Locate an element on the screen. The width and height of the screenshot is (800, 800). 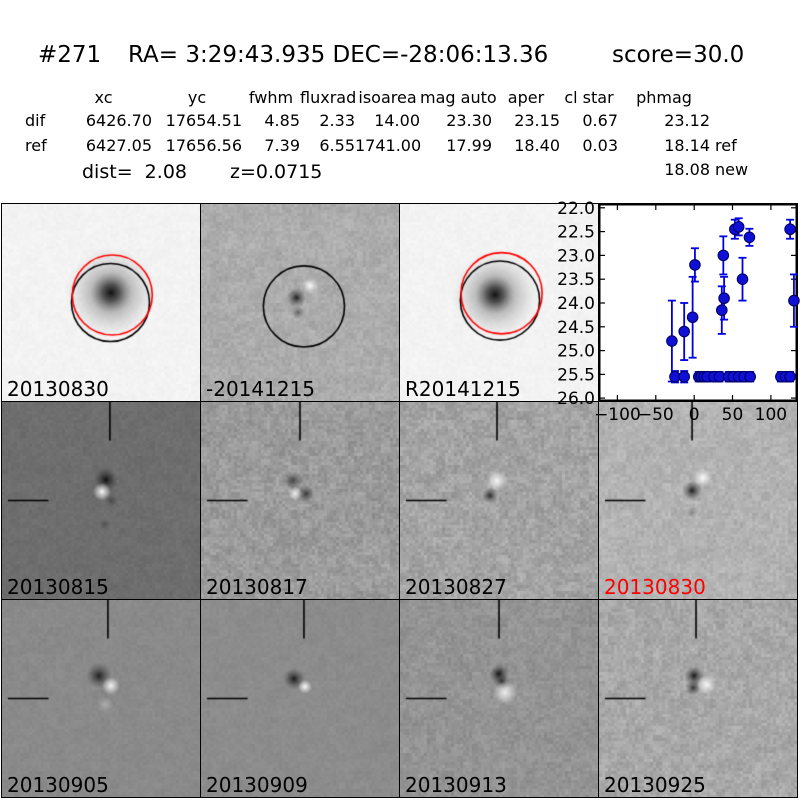
dif-yc: 17654.51 is located at coordinates (203, 120).